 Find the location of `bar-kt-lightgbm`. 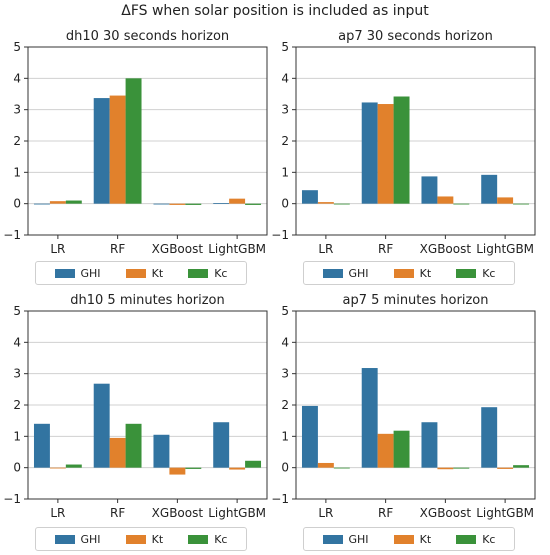

bar-kt-lightgbm is located at coordinates (505, 200).